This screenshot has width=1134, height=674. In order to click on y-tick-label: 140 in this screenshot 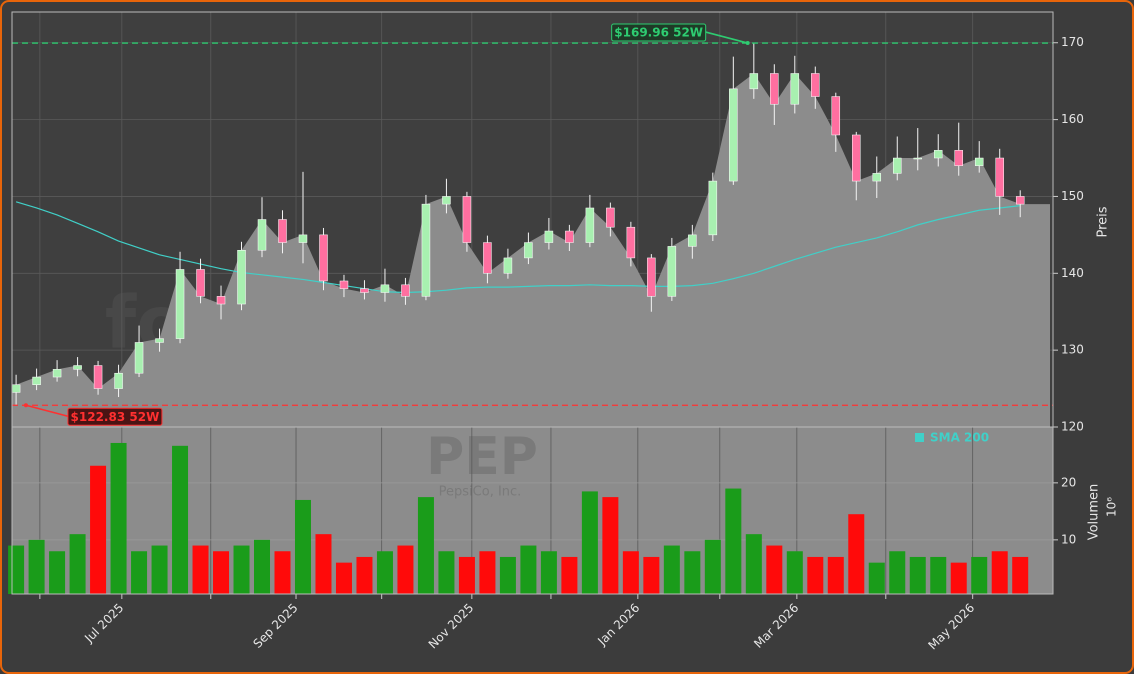, I will do `click(1072, 273)`.